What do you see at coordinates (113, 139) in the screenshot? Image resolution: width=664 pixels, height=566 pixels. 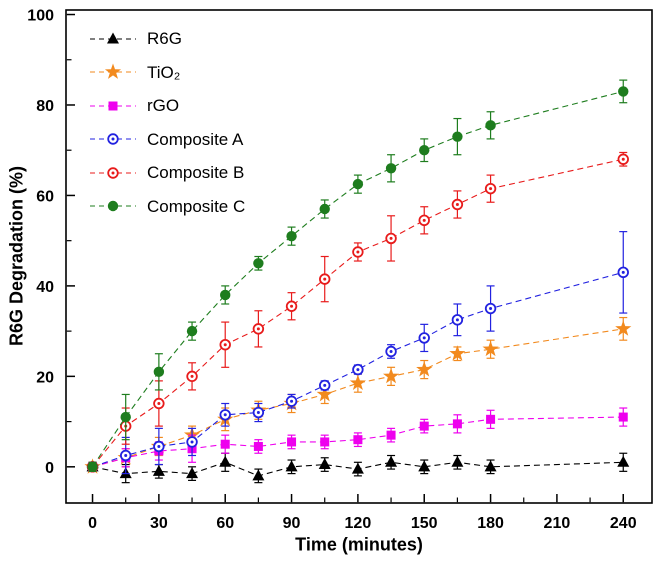 I see `composite-a-marker-icon` at bounding box center [113, 139].